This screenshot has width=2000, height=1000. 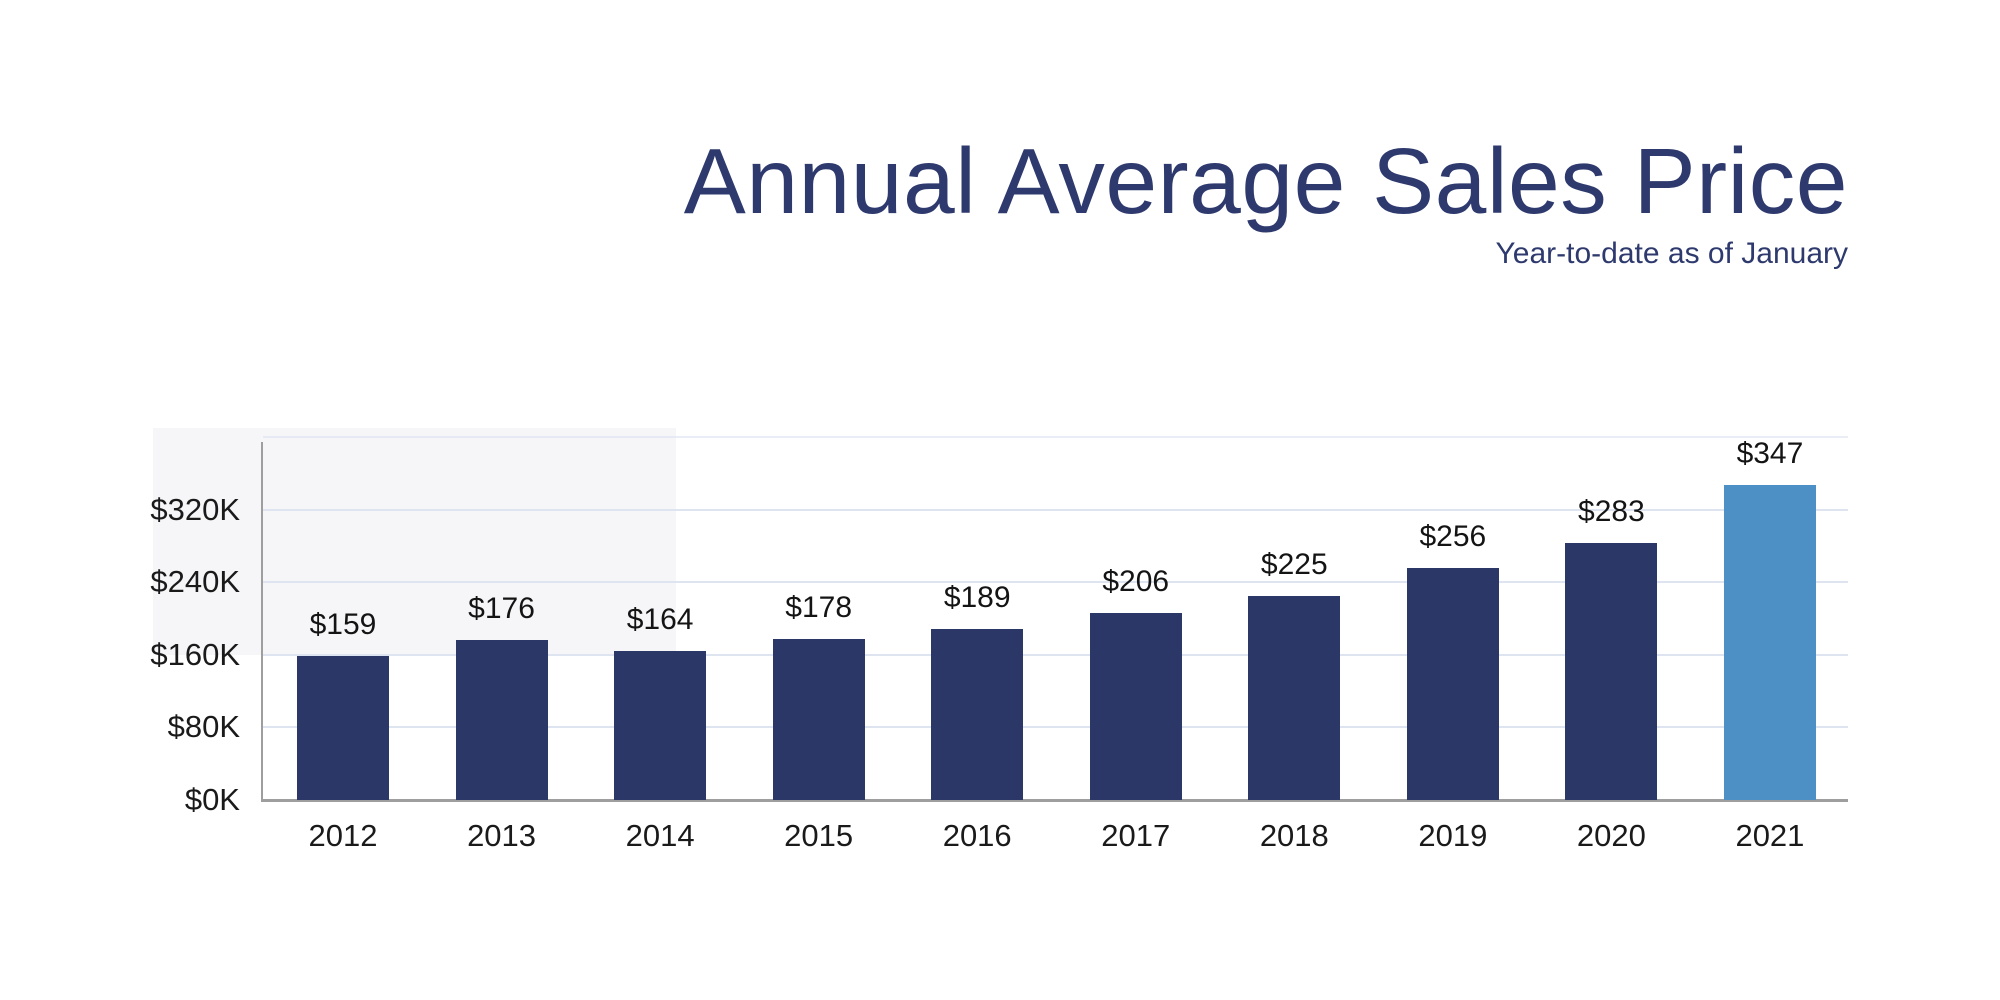 What do you see at coordinates (120, 623) in the screenshot?
I see `y-axis-tick-labels: $0K $80K $160K $240K $320K` at bounding box center [120, 623].